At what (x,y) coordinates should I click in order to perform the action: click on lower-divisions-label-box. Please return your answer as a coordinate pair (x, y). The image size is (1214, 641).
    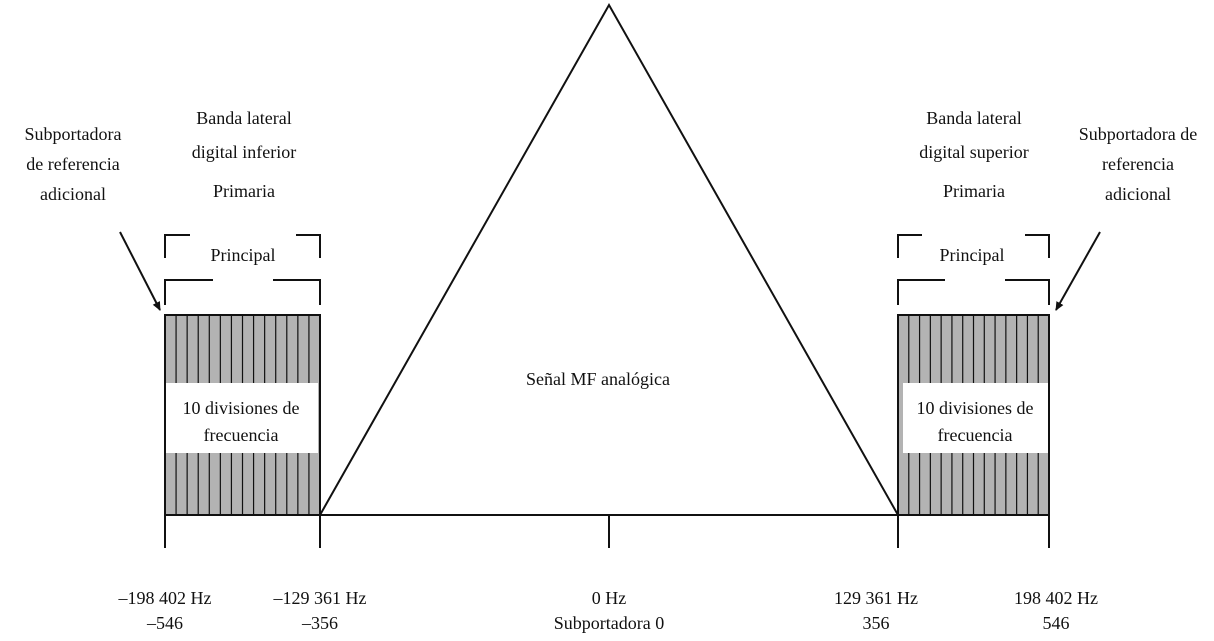
    Looking at the image, I should click on (242, 418).